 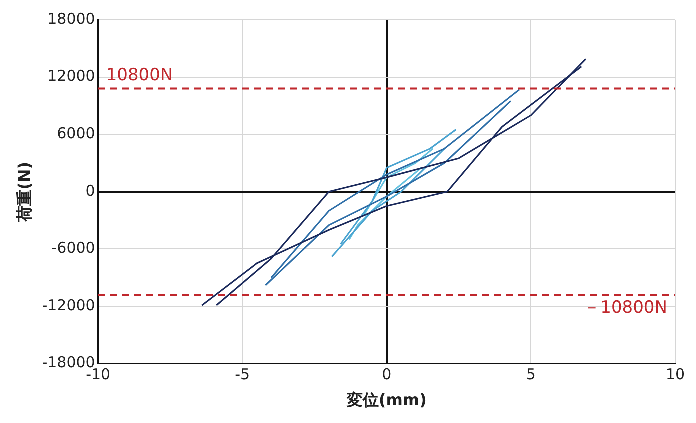 What do you see at coordinates (24, 192) in the screenshot?
I see `y-axis-title: 荷重(N)` at bounding box center [24, 192].